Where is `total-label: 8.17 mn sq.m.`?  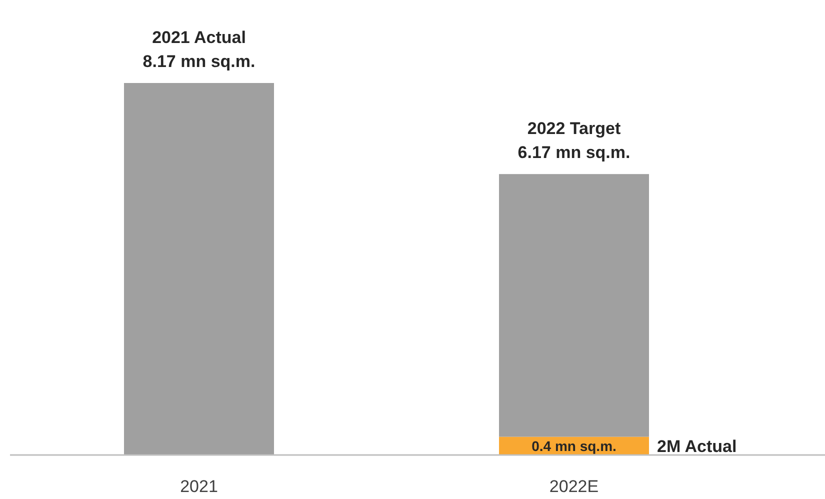 total-label: 8.17 mn sq.m. is located at coordinates (199, 61).